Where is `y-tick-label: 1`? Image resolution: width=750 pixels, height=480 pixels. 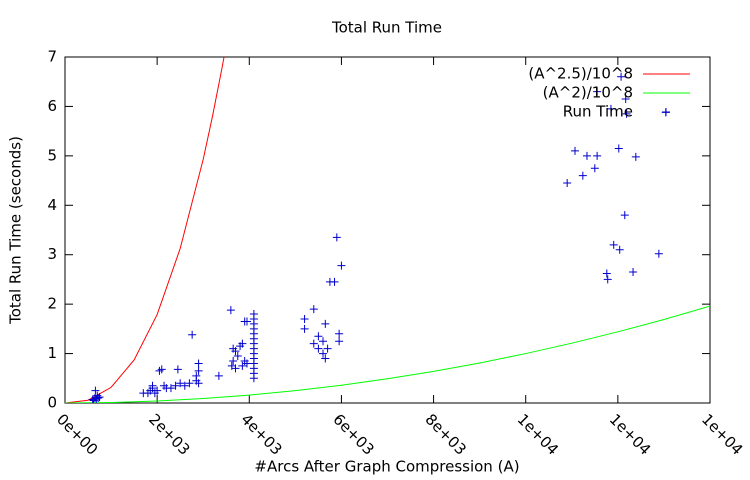 y-tick-label: 1 is located at coordinates (52, 353).